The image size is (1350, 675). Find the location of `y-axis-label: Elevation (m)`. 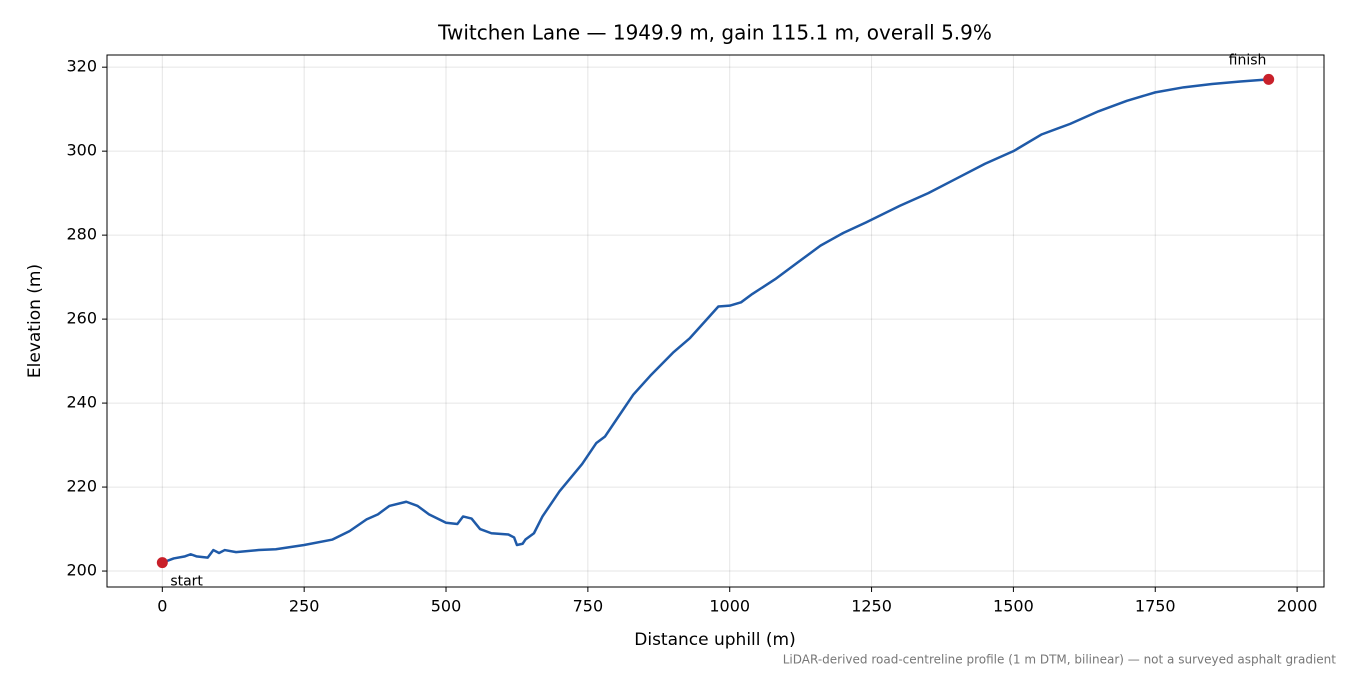

y-axis-label: Elevation (m) is located at coordinates (35, 321).